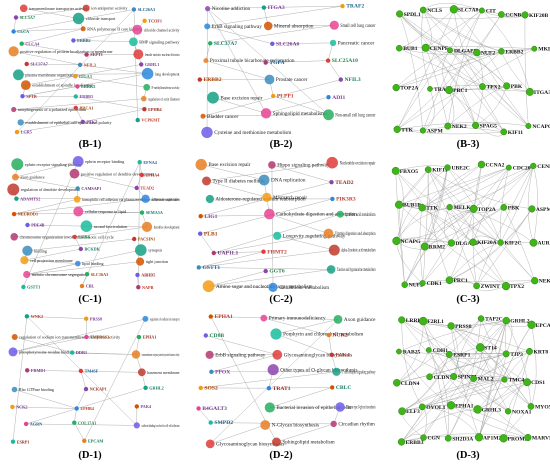  Describe the element at coordinates (96, 274) in the screenshot. I see `gene-node-slc16a3: SLC16A3` at that location.